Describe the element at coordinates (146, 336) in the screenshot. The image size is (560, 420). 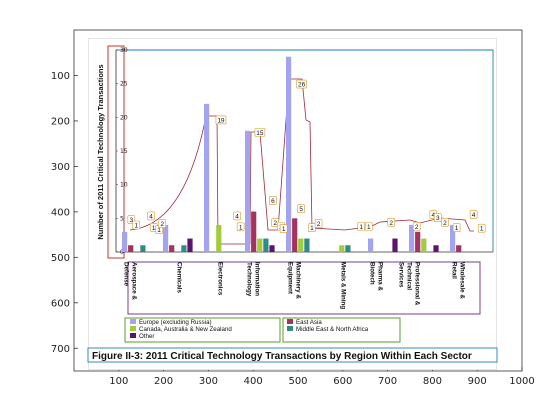
I see `legend-label: Other` at that location.